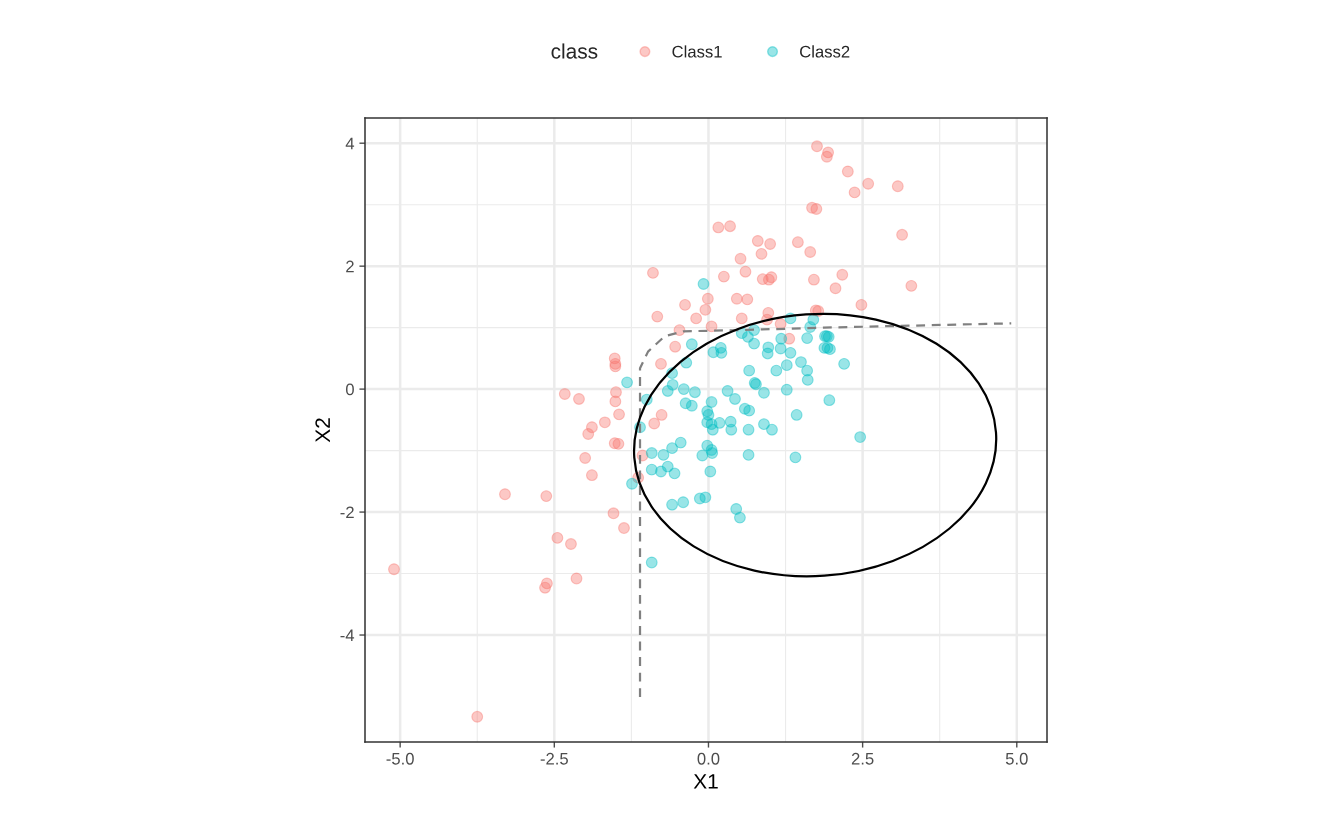 Image resolution: width=1344 pixels, height=830 pixels. What do you see at coordinates (347, 635) in the screenshot?
I see `y-tick-label: -4` at bounding box center [347, 635].